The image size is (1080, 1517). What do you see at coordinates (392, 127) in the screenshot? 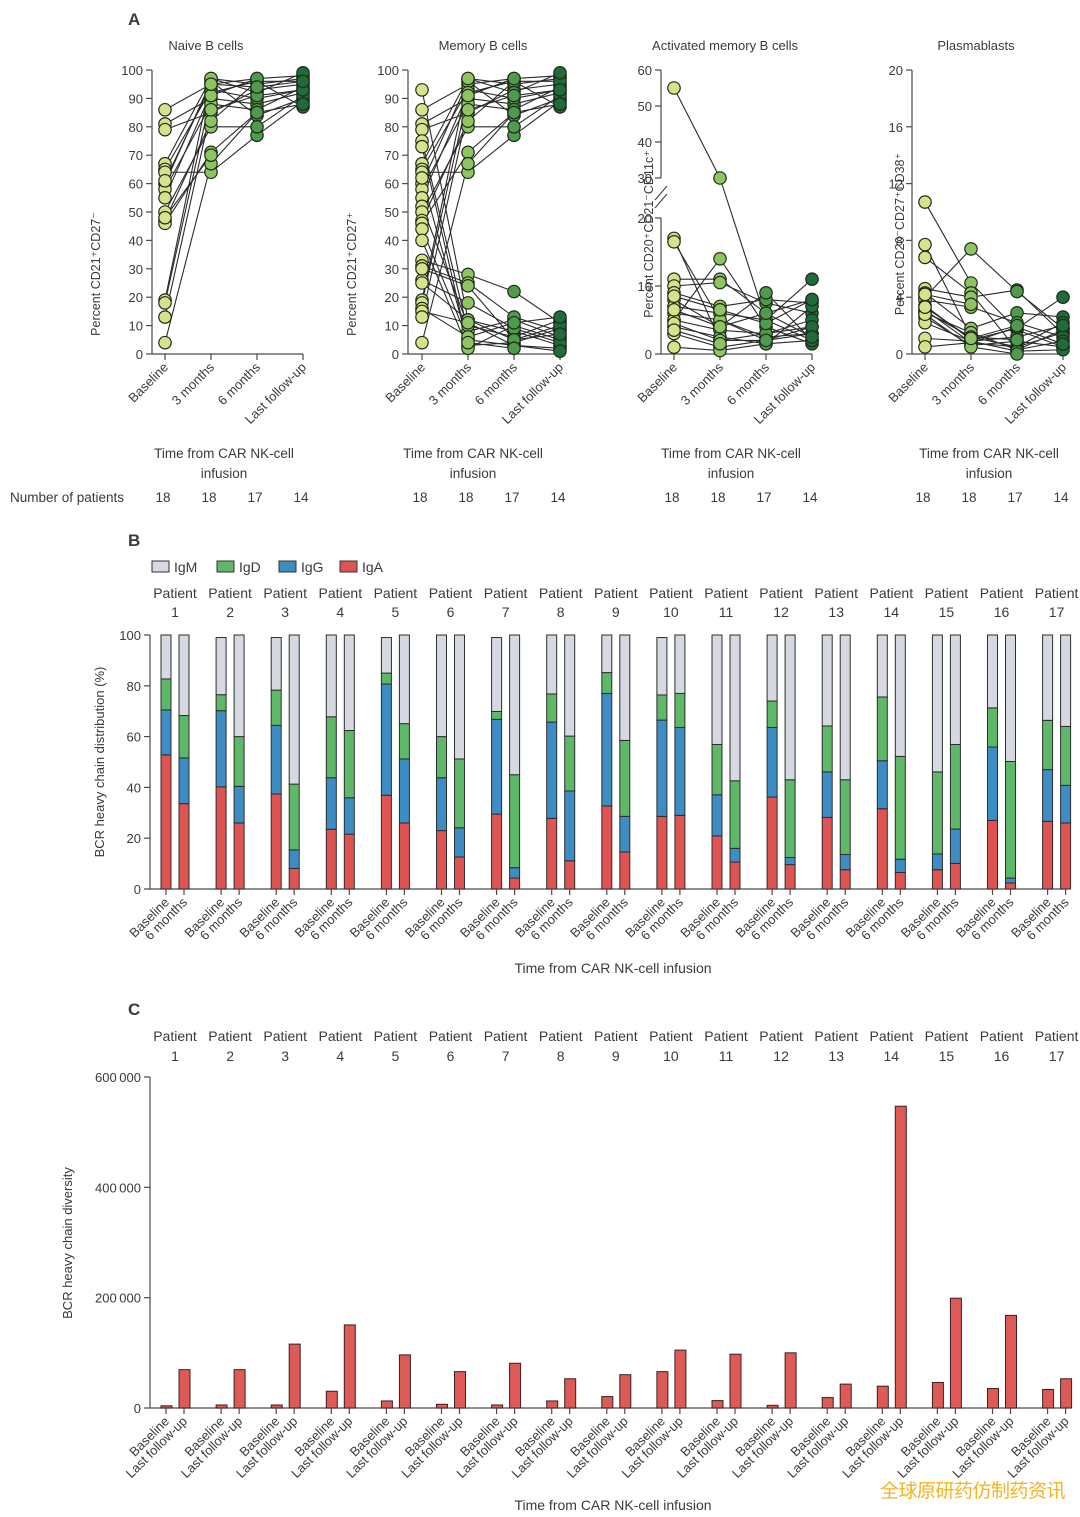
I see `y-tick-label: 80` at bounding box center [392, 127].